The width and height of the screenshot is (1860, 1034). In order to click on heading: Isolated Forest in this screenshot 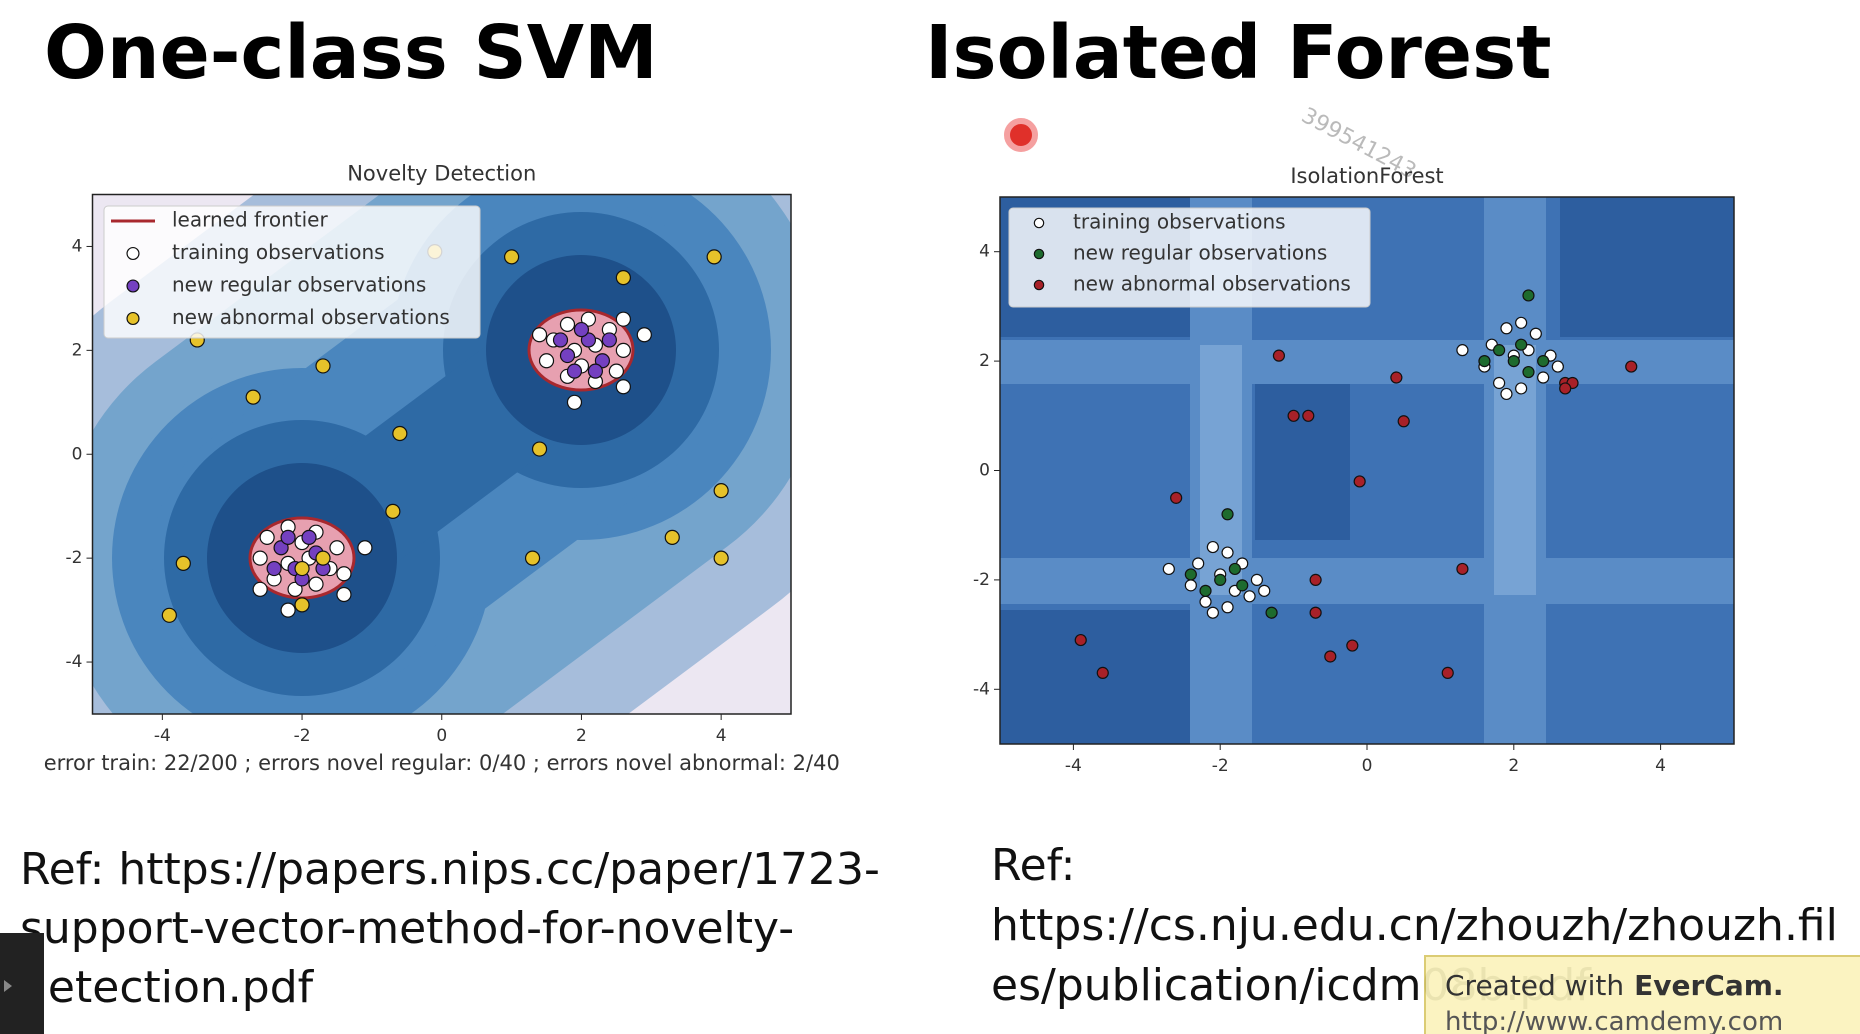, I will do `click(1238, 53)`.